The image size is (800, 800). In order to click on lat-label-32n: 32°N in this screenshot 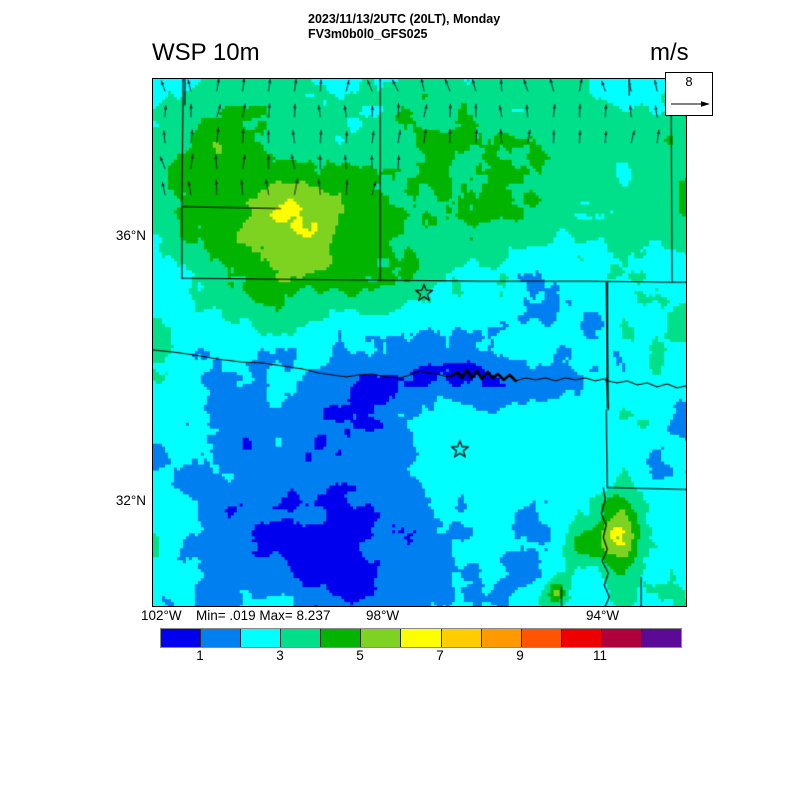, I will do `click(130, 500)`.